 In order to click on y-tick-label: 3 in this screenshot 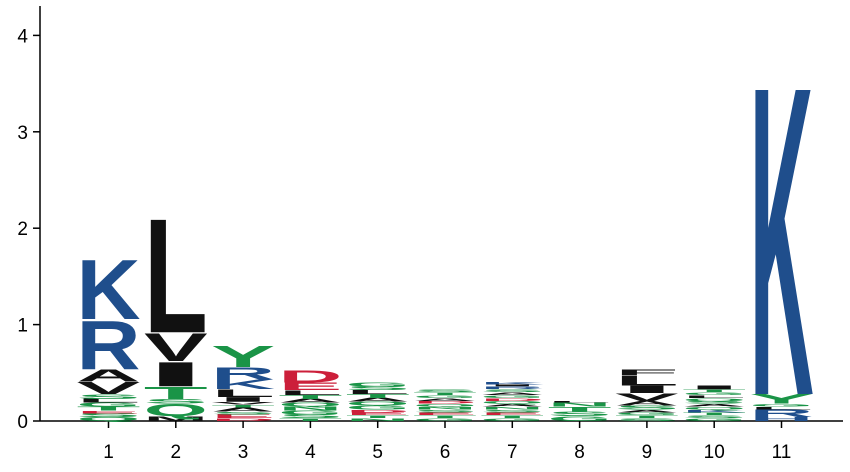, I will do `click(22, 133)`.